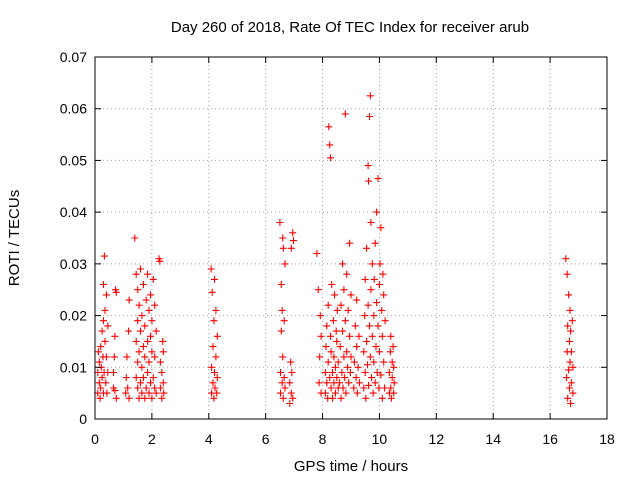  Describe the element at coordinates (493, 439) in the screenshot. I see `x-tick-label: 14` at that location.